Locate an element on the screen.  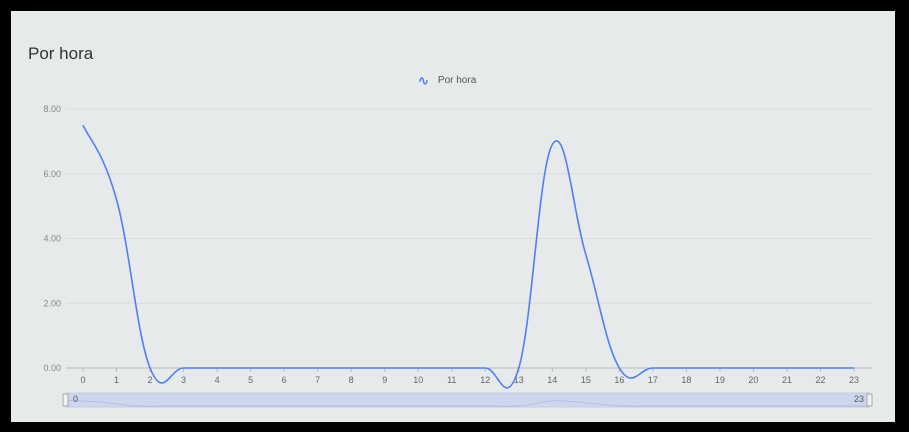
legend-label: Por hora is located at coordinates (457, 80).